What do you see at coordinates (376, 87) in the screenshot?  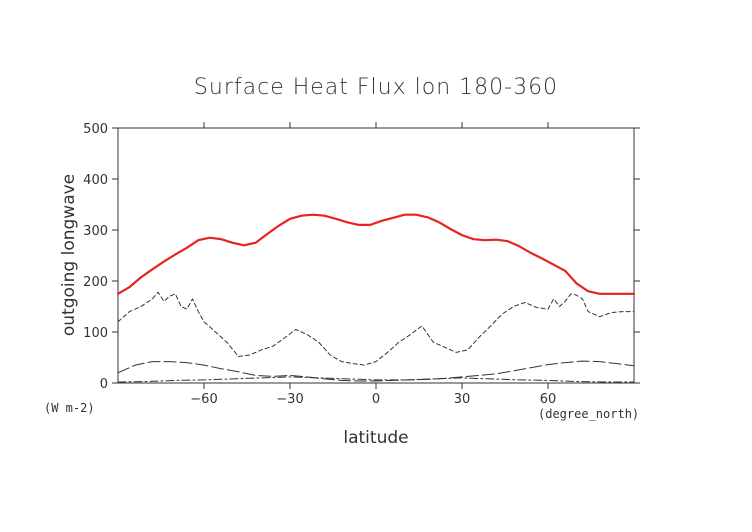 I see `chart-title: Surface Heat Flux lon 180-360` at bounding box center [376, 87].